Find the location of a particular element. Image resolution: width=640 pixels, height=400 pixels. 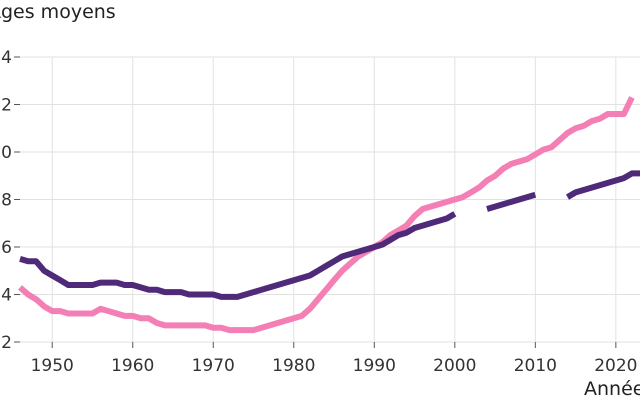

x-tick-label: 1950 is located at coordinates (52, 366).